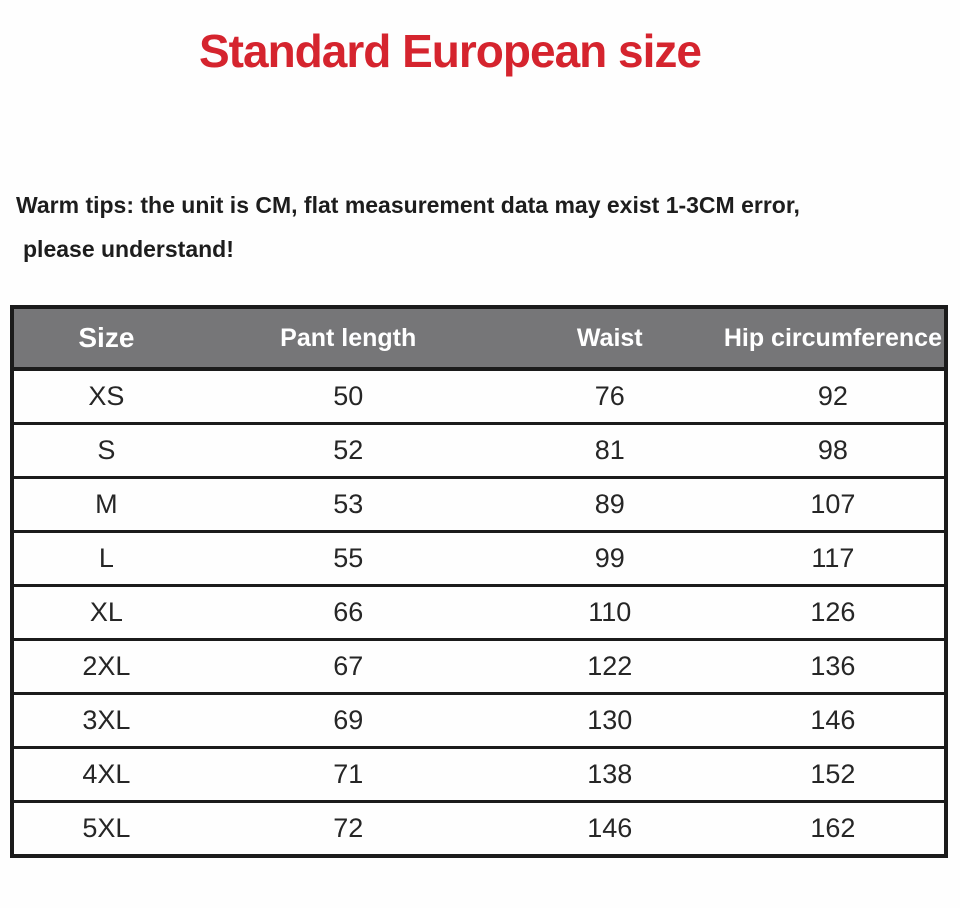 The width and height of the screenshot is (960, 908). I want to click on size-cell: 2XL, so click(105, 667).